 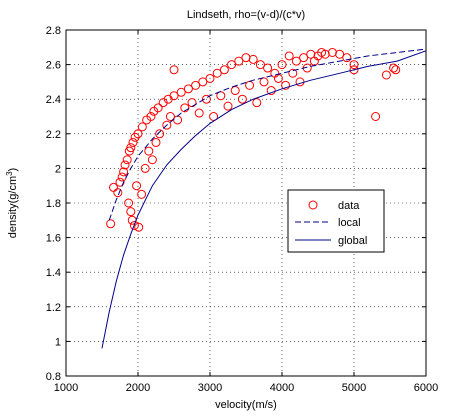 I want to click on x-axis-label: velocity(m/s), so click(x=246, y=405).